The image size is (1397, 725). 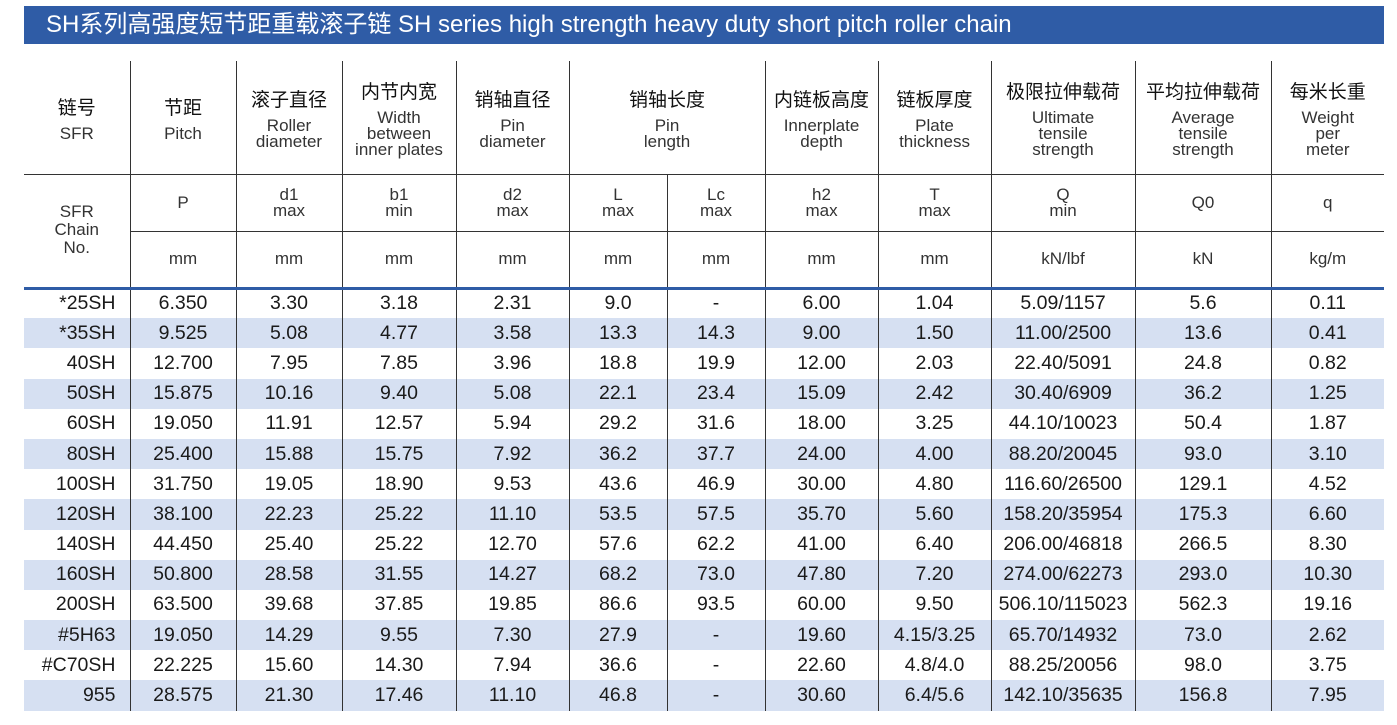 I want to click on table-cell: 37.7, so click(x=716, y=454).